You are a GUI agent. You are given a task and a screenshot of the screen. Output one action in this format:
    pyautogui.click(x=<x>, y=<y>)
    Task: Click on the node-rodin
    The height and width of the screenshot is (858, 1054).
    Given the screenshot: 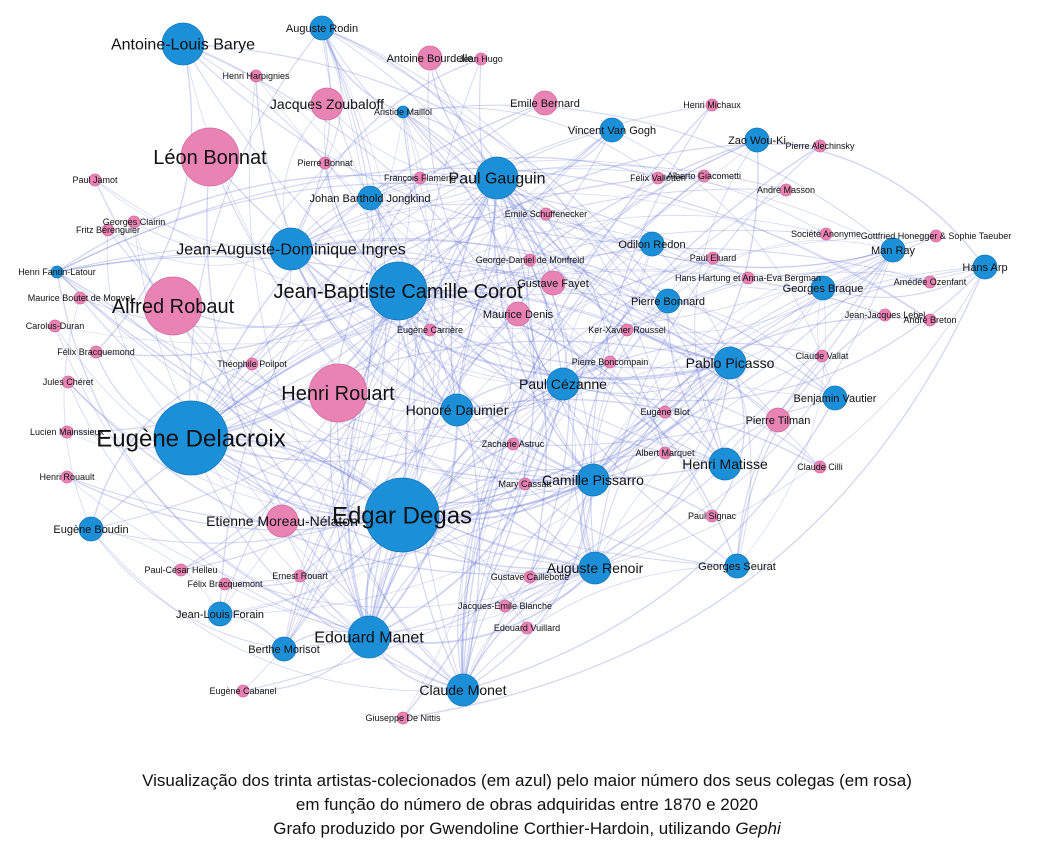 What is the action you would take?
    pyautogui.click(x=322, y=28)
    